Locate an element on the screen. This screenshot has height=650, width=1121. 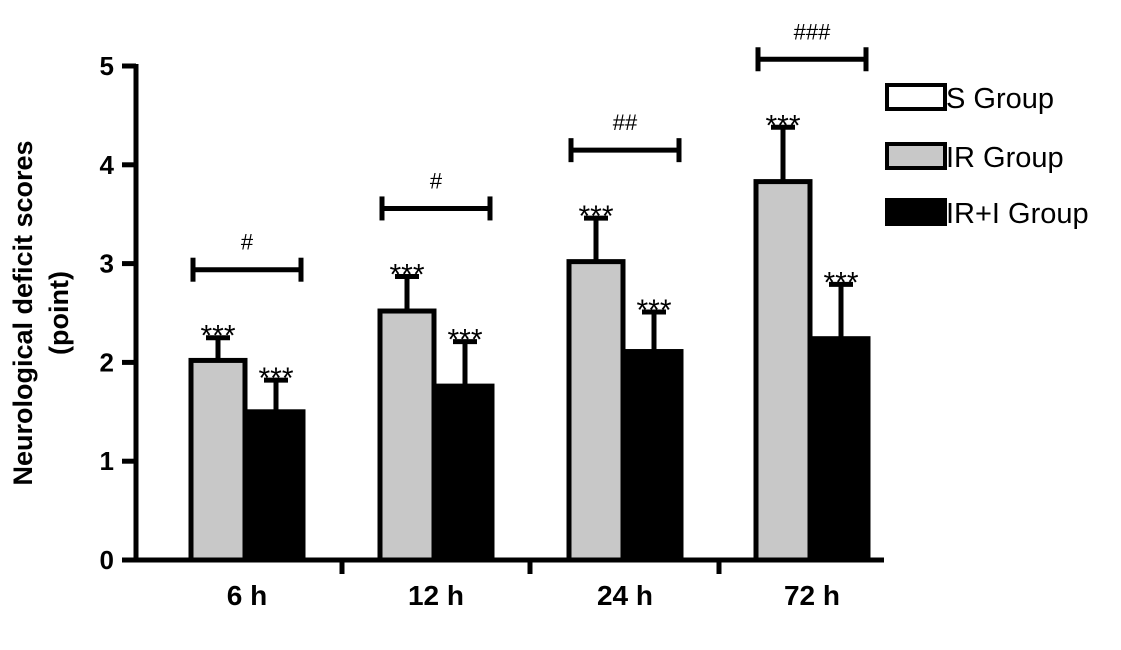
legend-swatch-ir-i-group is located at coordinates (916, 212).